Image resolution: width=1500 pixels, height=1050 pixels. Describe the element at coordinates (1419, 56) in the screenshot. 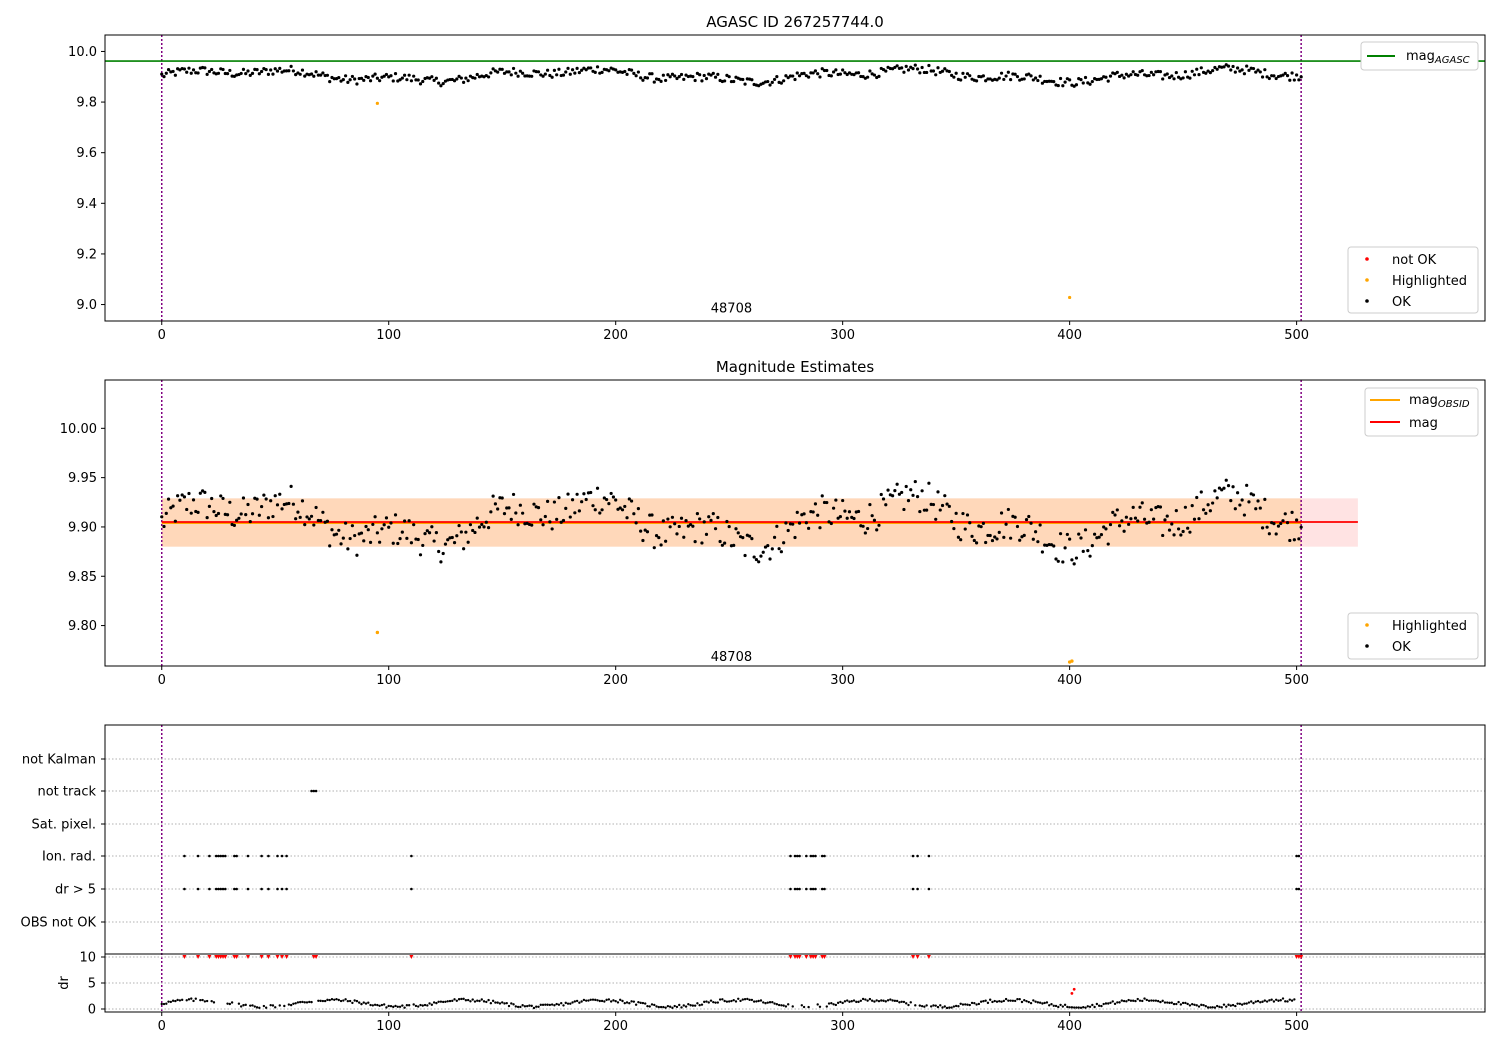

I see `legend-agasc-top: magAGASC` at that location.